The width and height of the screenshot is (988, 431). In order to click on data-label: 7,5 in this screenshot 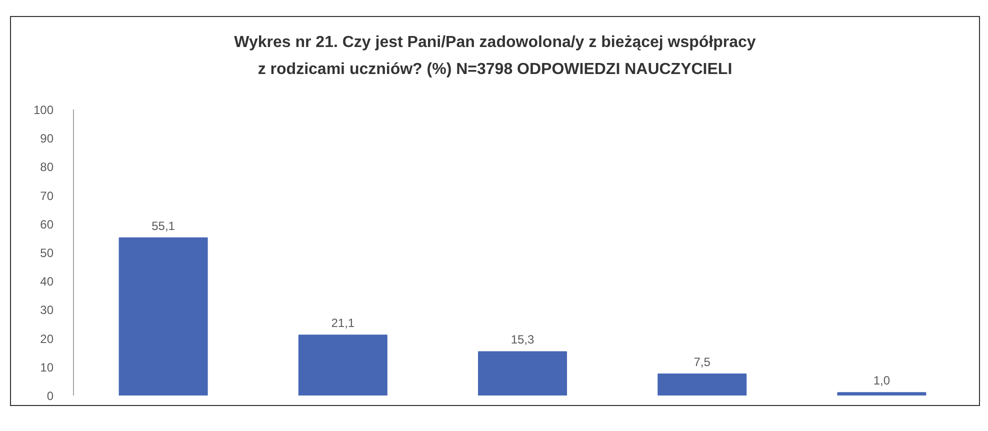, I will do `click(702, 362)`.